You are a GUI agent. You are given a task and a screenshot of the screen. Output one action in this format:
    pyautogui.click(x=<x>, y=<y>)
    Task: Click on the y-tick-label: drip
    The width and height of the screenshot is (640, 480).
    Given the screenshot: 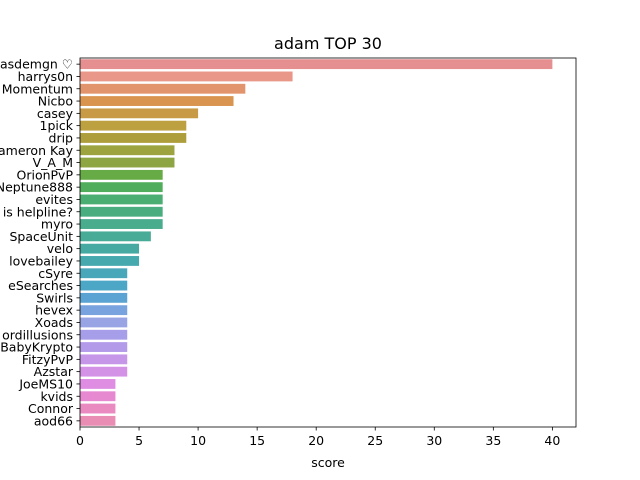 What is the action you would take?
    pyautogui.click(x=61, y=137)
    